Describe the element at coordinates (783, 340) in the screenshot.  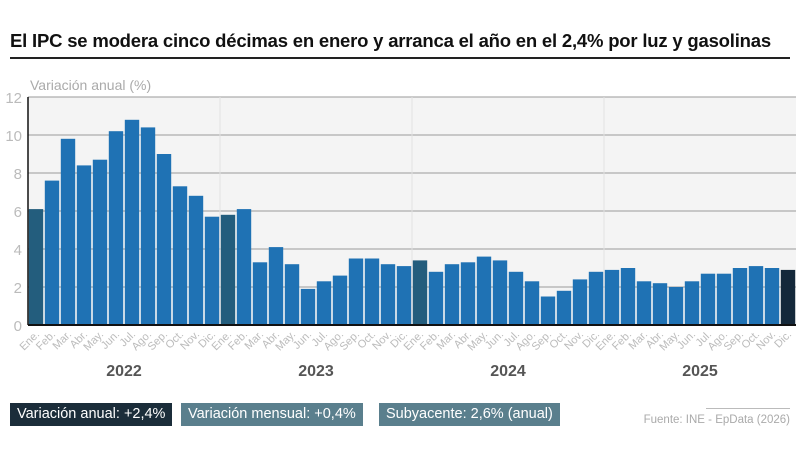
I see `x-tick-label: Dic.` at that location.